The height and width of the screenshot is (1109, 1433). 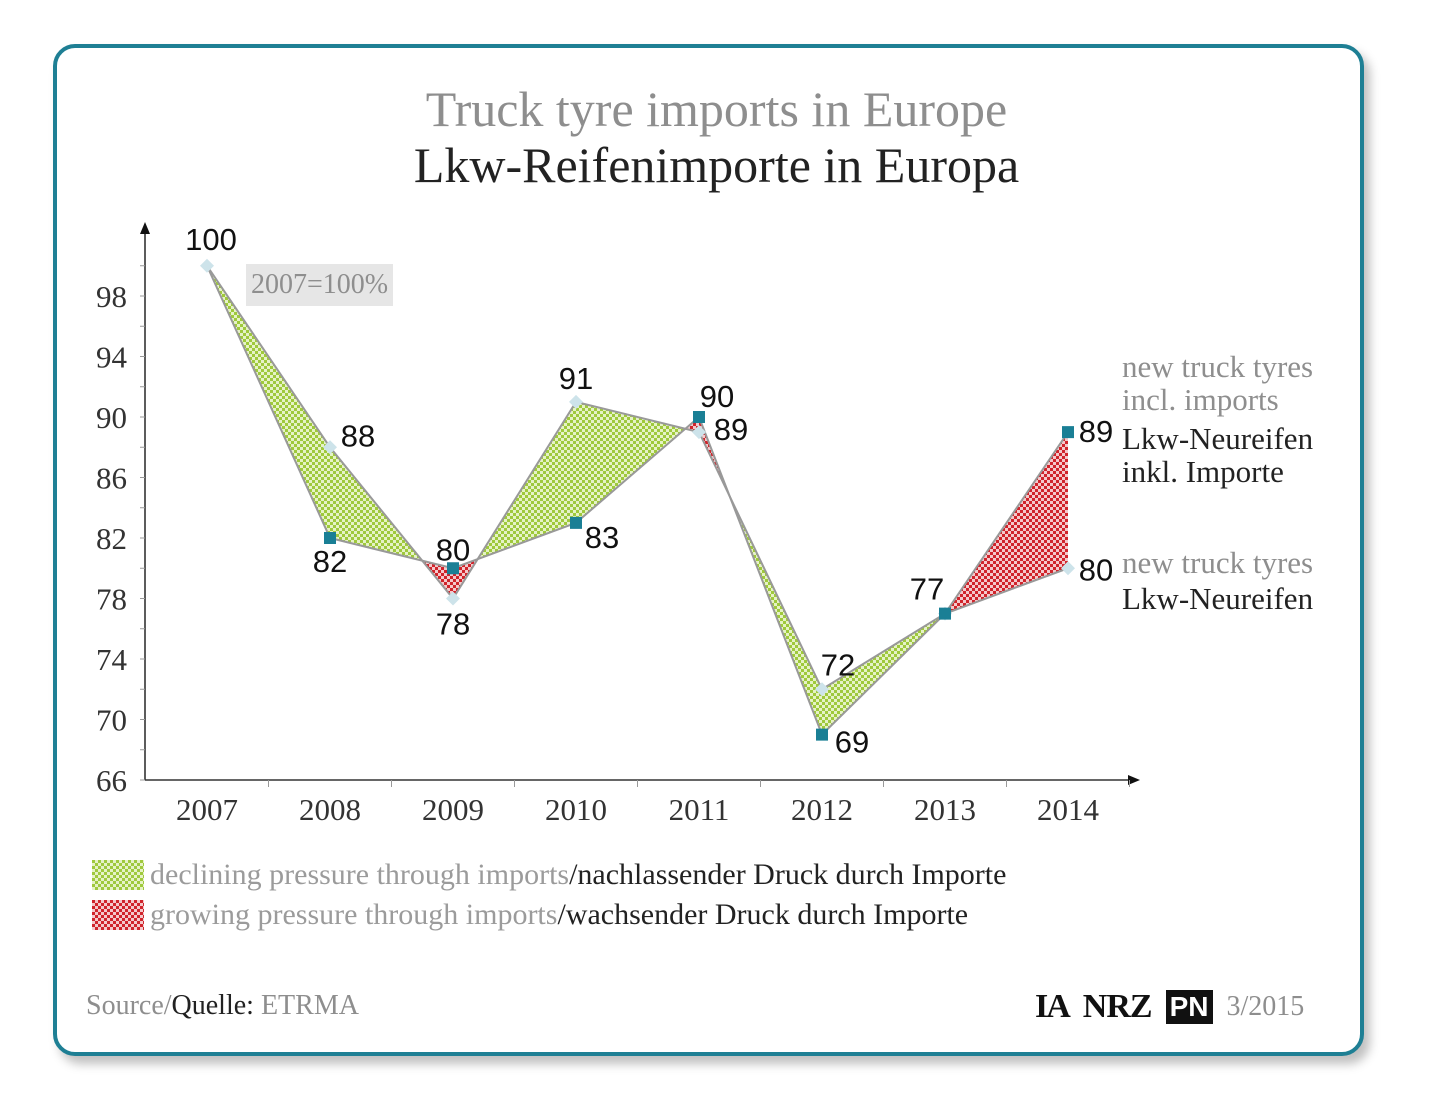 I want to click on legend-growing-de: /wachsender Druck durch Importe, so click(x=763, y=914).